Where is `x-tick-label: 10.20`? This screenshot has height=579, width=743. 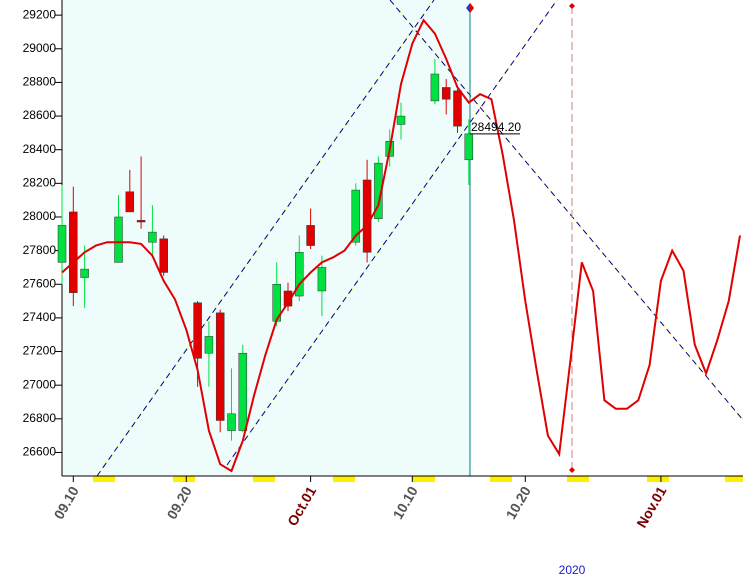 x-tick-label: 10.20 is located at coordinates (518, 502).